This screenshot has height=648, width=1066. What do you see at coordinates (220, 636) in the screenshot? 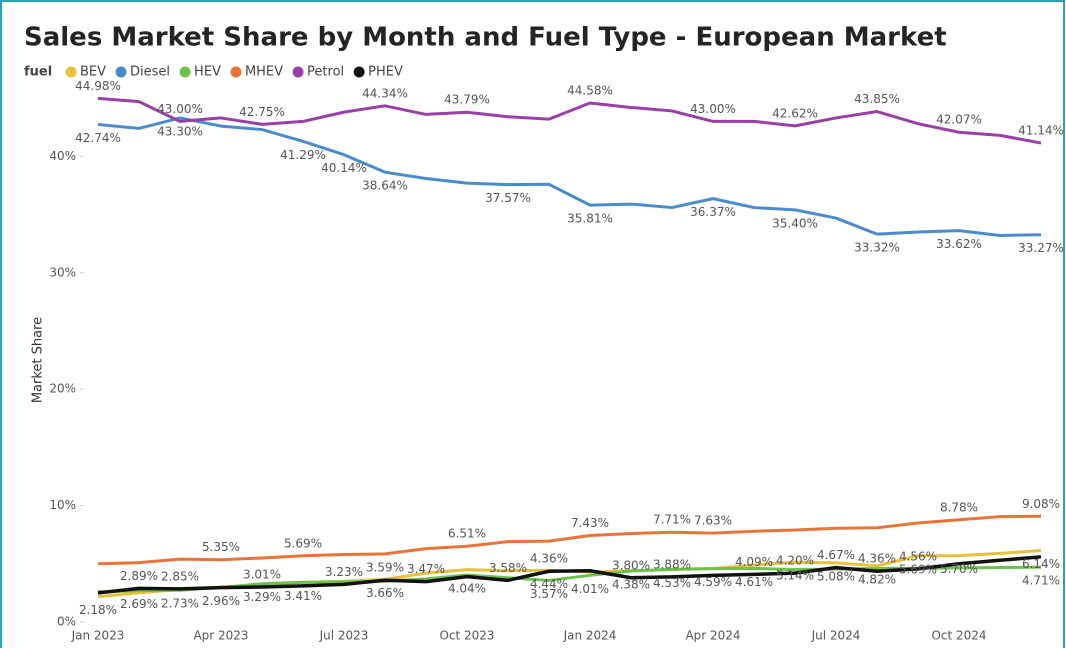
I see `x-tick-label: Apr 2023` at bounding box center [220, 636].